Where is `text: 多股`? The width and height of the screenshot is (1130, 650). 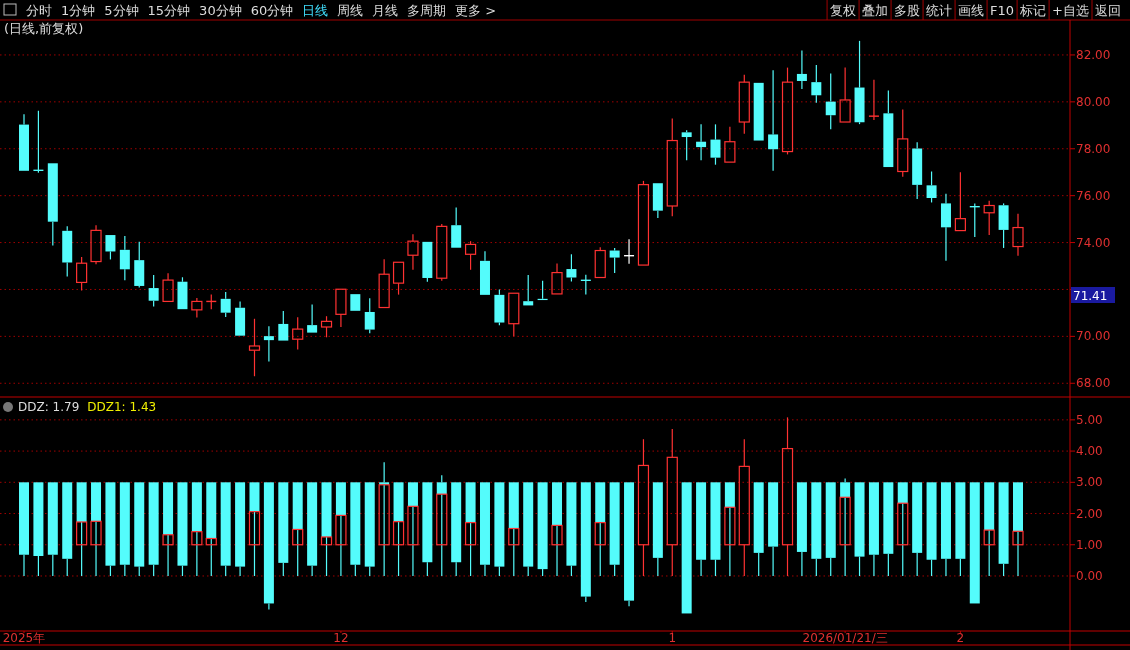 text: 多股 is located at coordinates (907, 10).